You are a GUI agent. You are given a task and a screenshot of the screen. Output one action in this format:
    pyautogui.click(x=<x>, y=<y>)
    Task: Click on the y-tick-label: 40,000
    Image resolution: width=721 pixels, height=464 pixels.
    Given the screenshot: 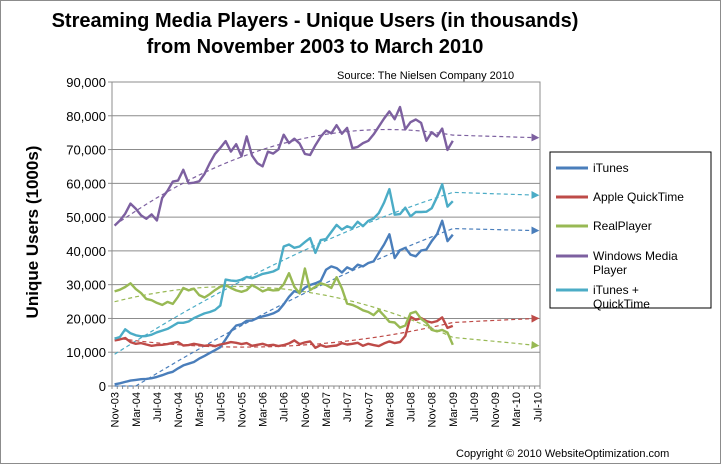 What is the action you would take?
    pyautogui.click(x=86, y=251)
    